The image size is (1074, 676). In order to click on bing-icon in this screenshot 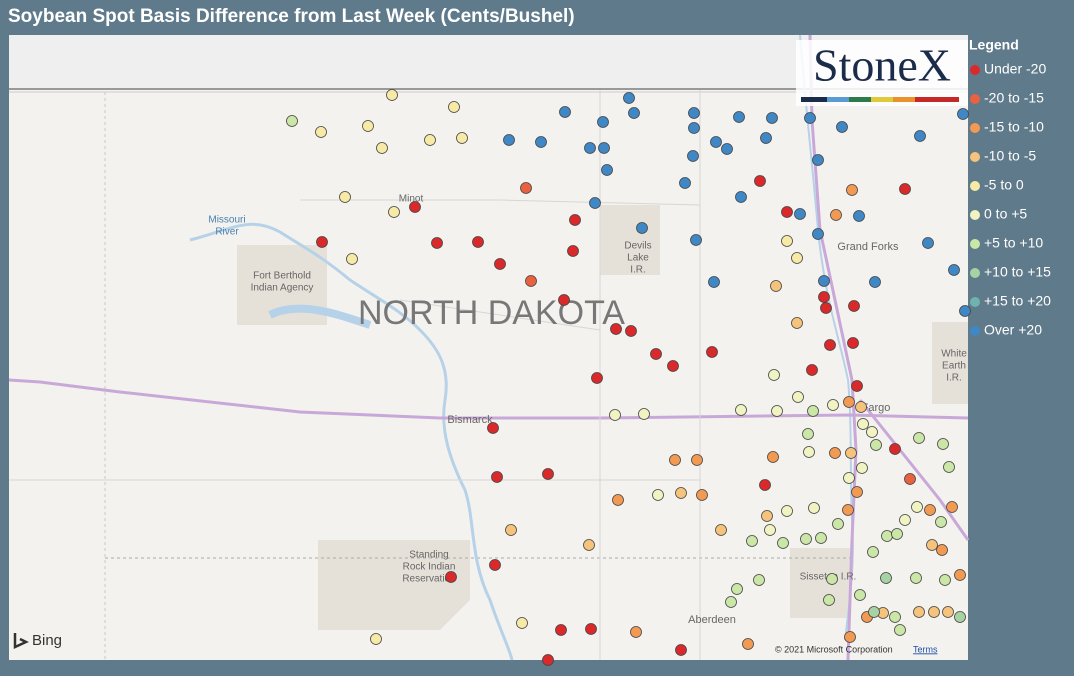, I will do `click(21, 641)`.